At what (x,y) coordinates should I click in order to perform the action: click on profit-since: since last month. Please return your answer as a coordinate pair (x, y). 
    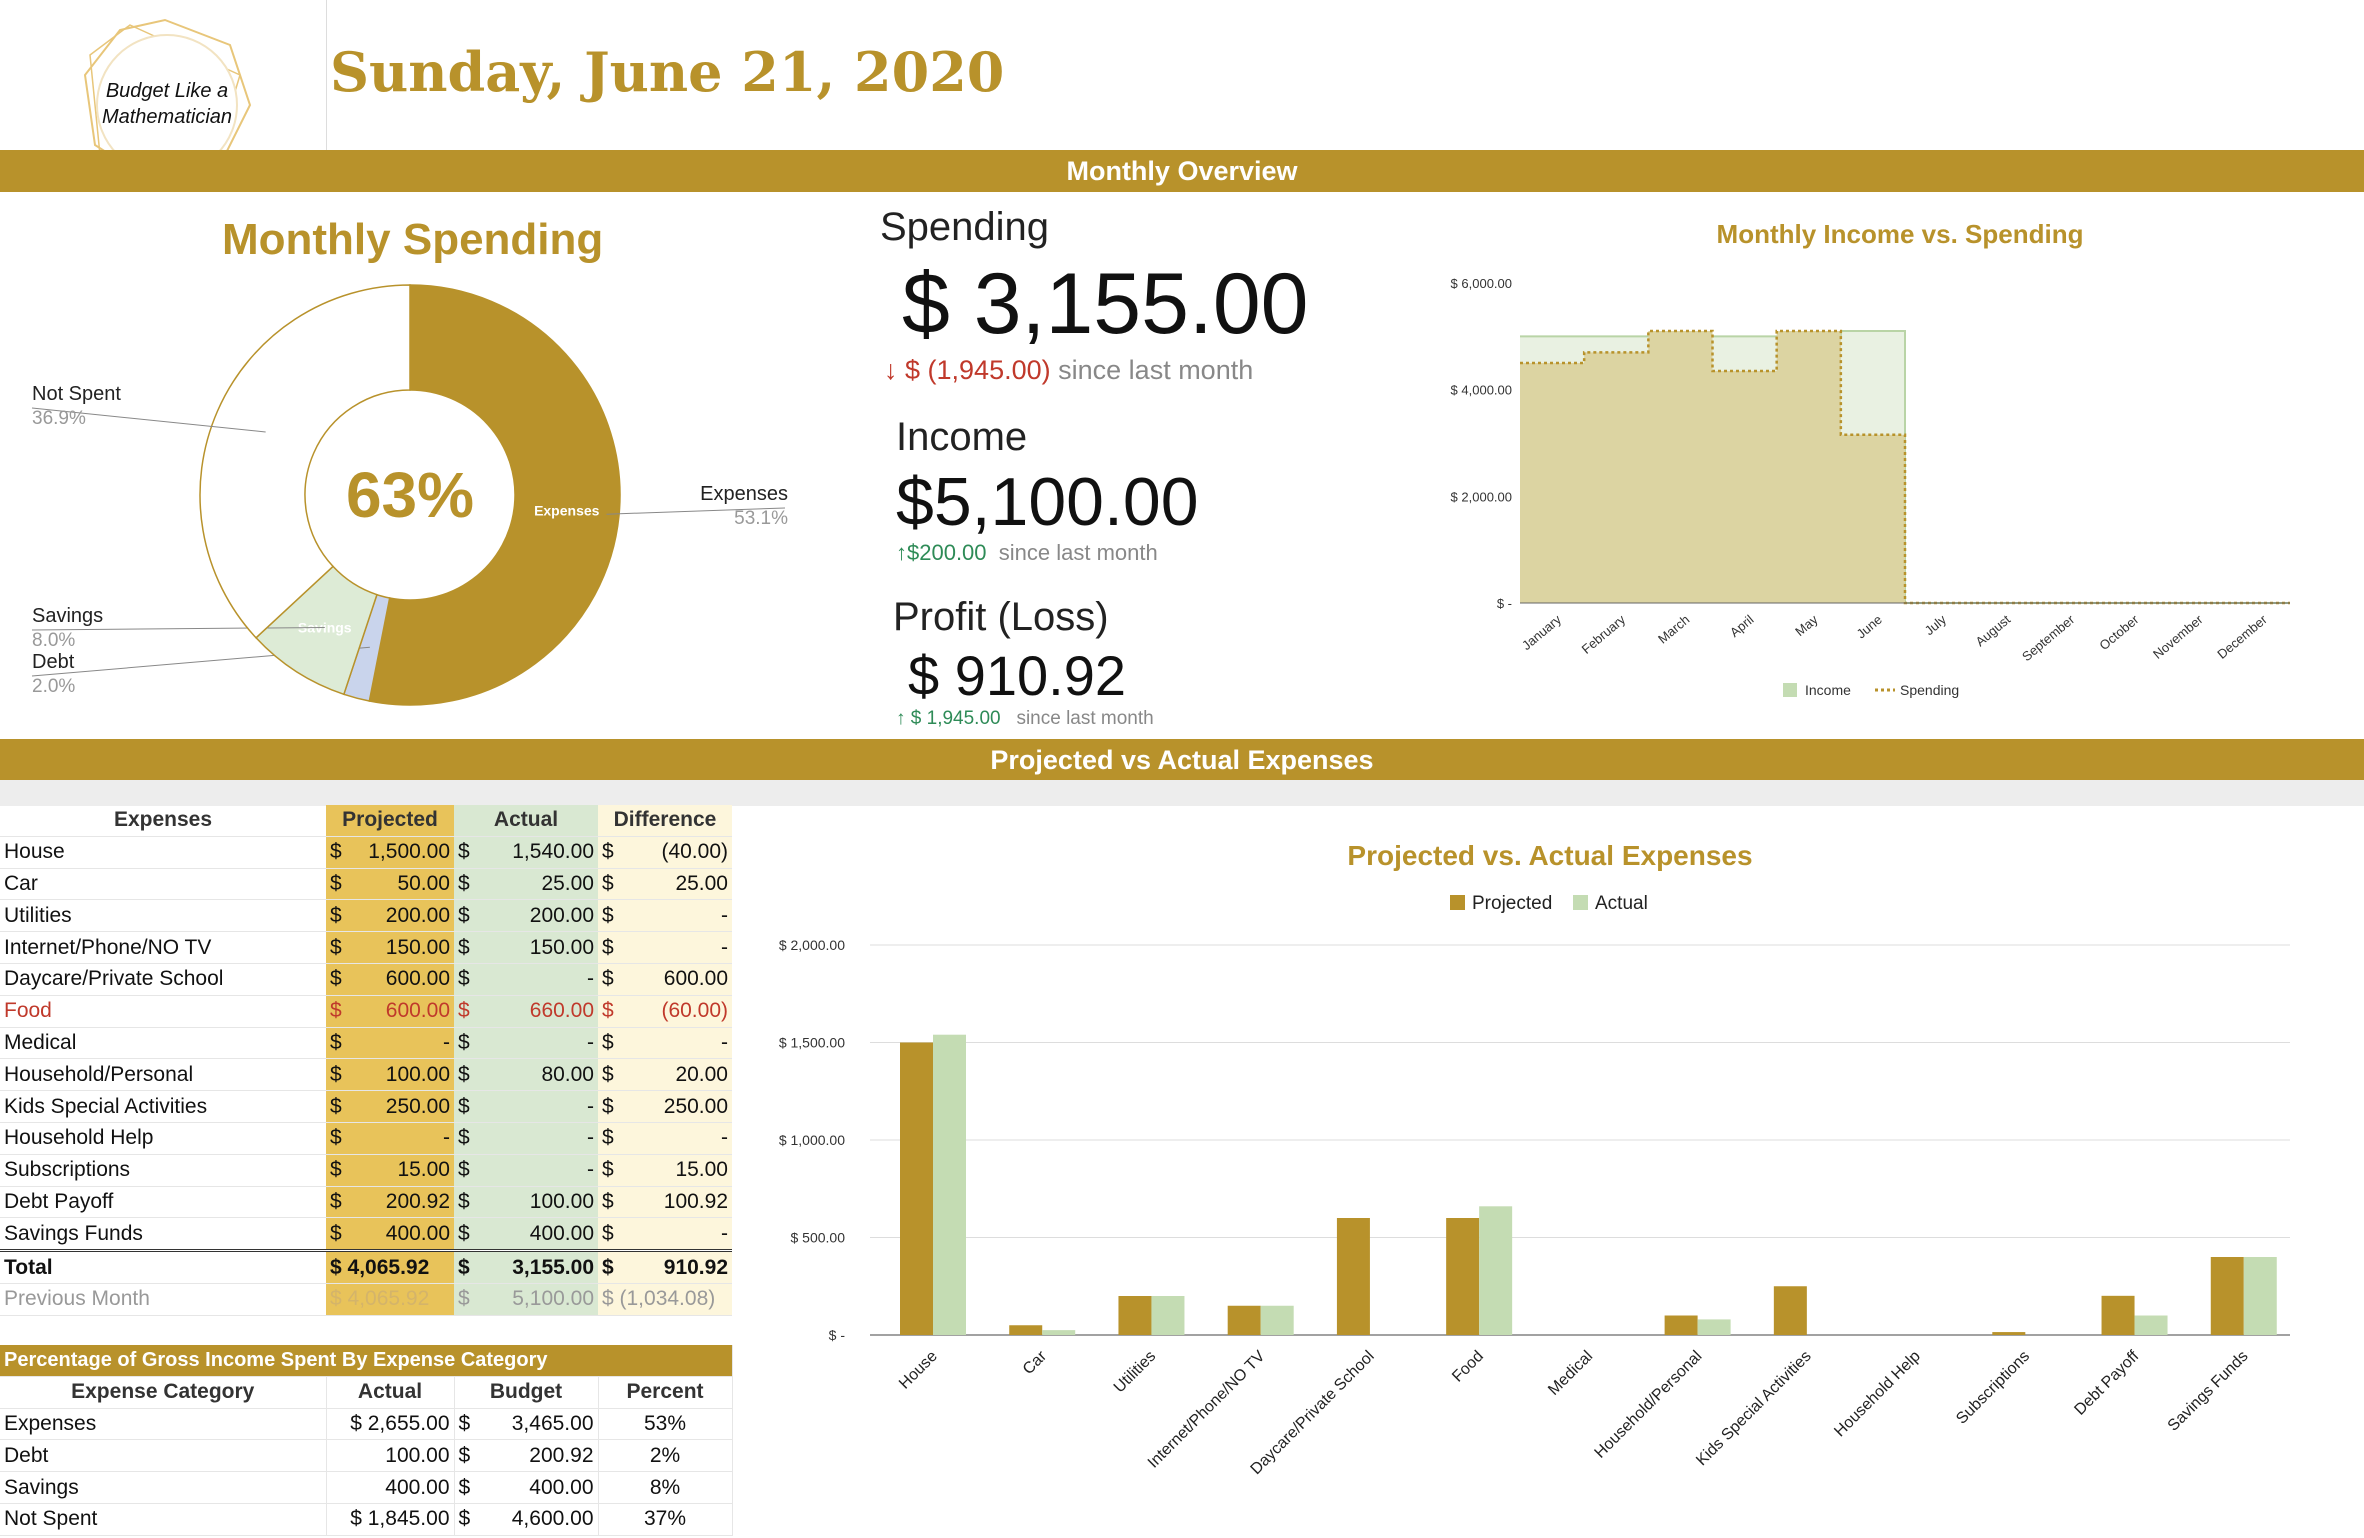
    Looking at the image, I should click on (1085, 718).